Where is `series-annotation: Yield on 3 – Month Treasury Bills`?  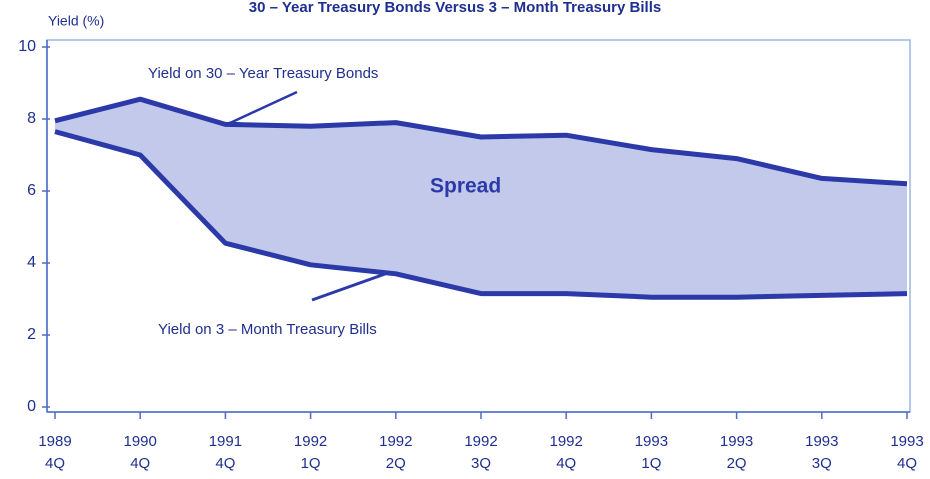
series-annotation: Yield on 3 – Month Treasury Bills is located at coordinates (267, 329).